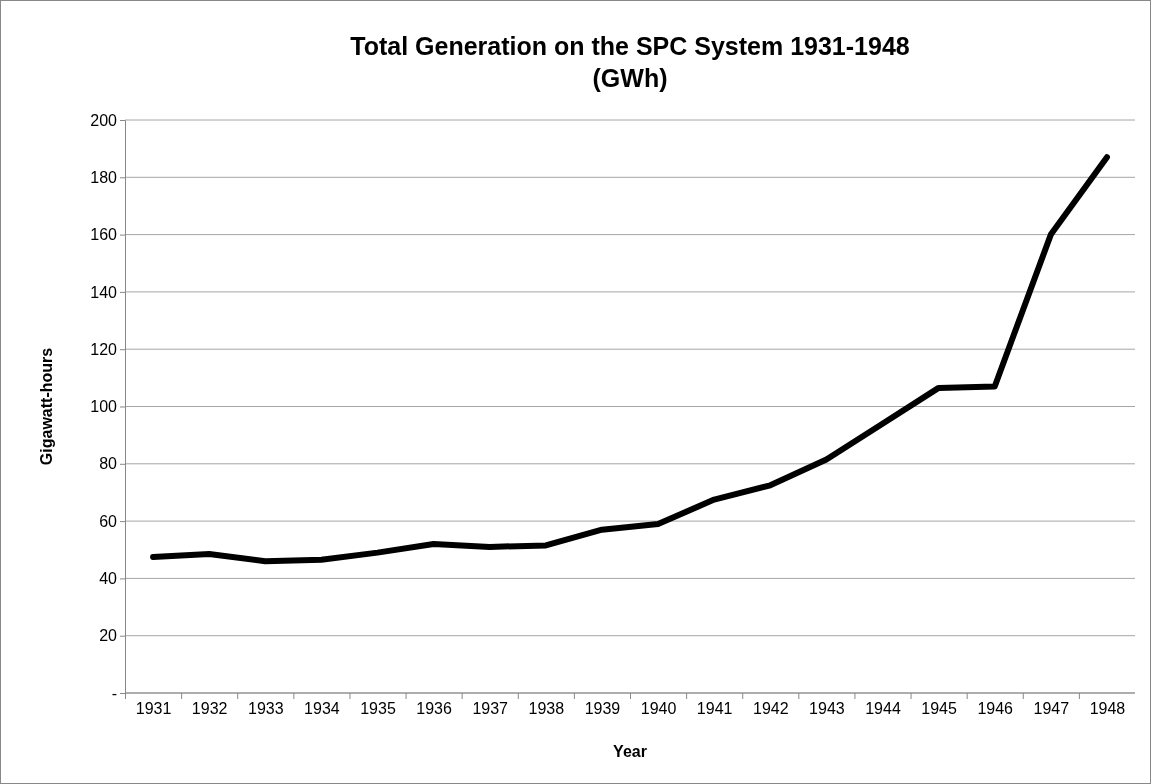  What do you see at coordinates (1051, 709) in the screenshot?
I see `x-tick-label: 1947` at bounding box center [1051, 709].